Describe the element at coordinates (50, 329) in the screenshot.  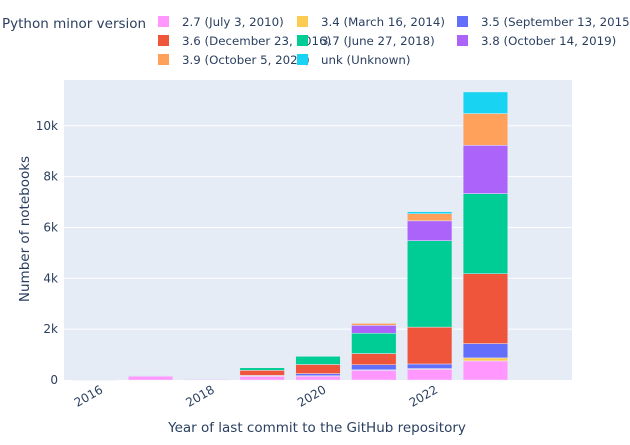
I see `y-tick-label: 2k` at that location.